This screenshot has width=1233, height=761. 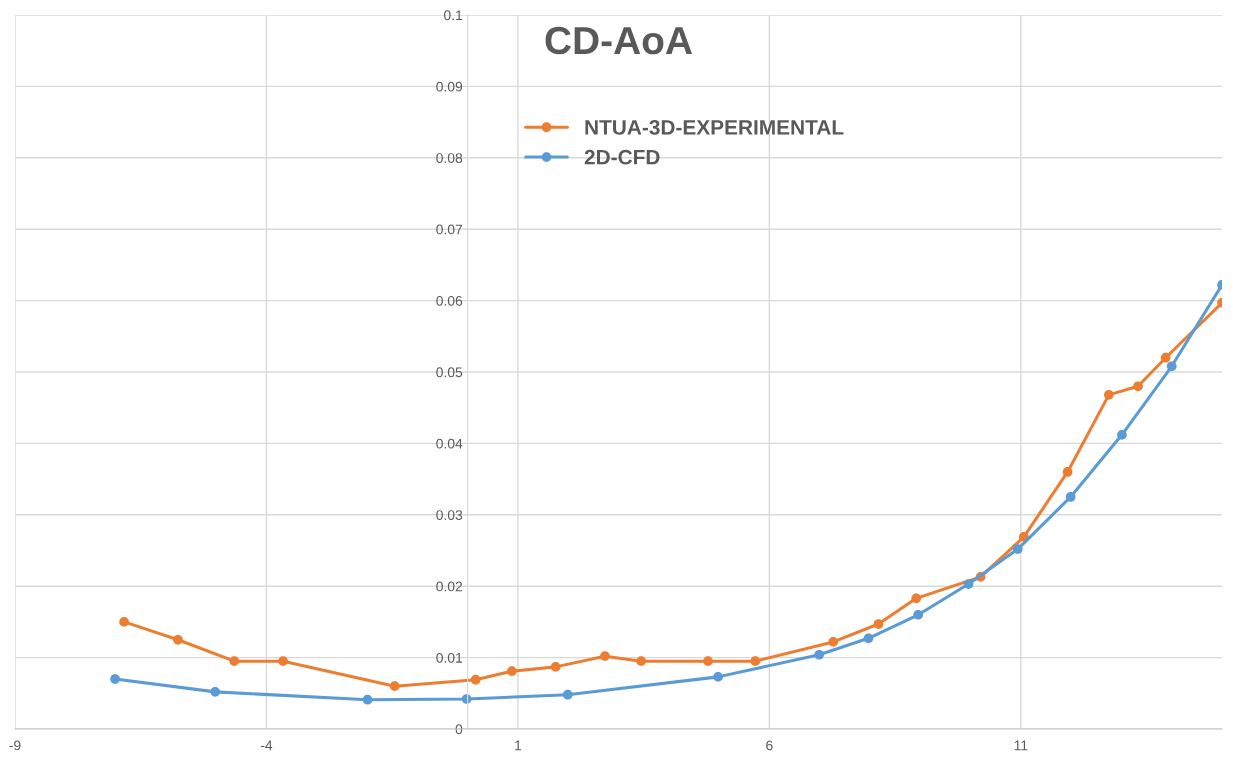 I want to click on legend-label: 2D-CFD, so click(x=622, y=157).